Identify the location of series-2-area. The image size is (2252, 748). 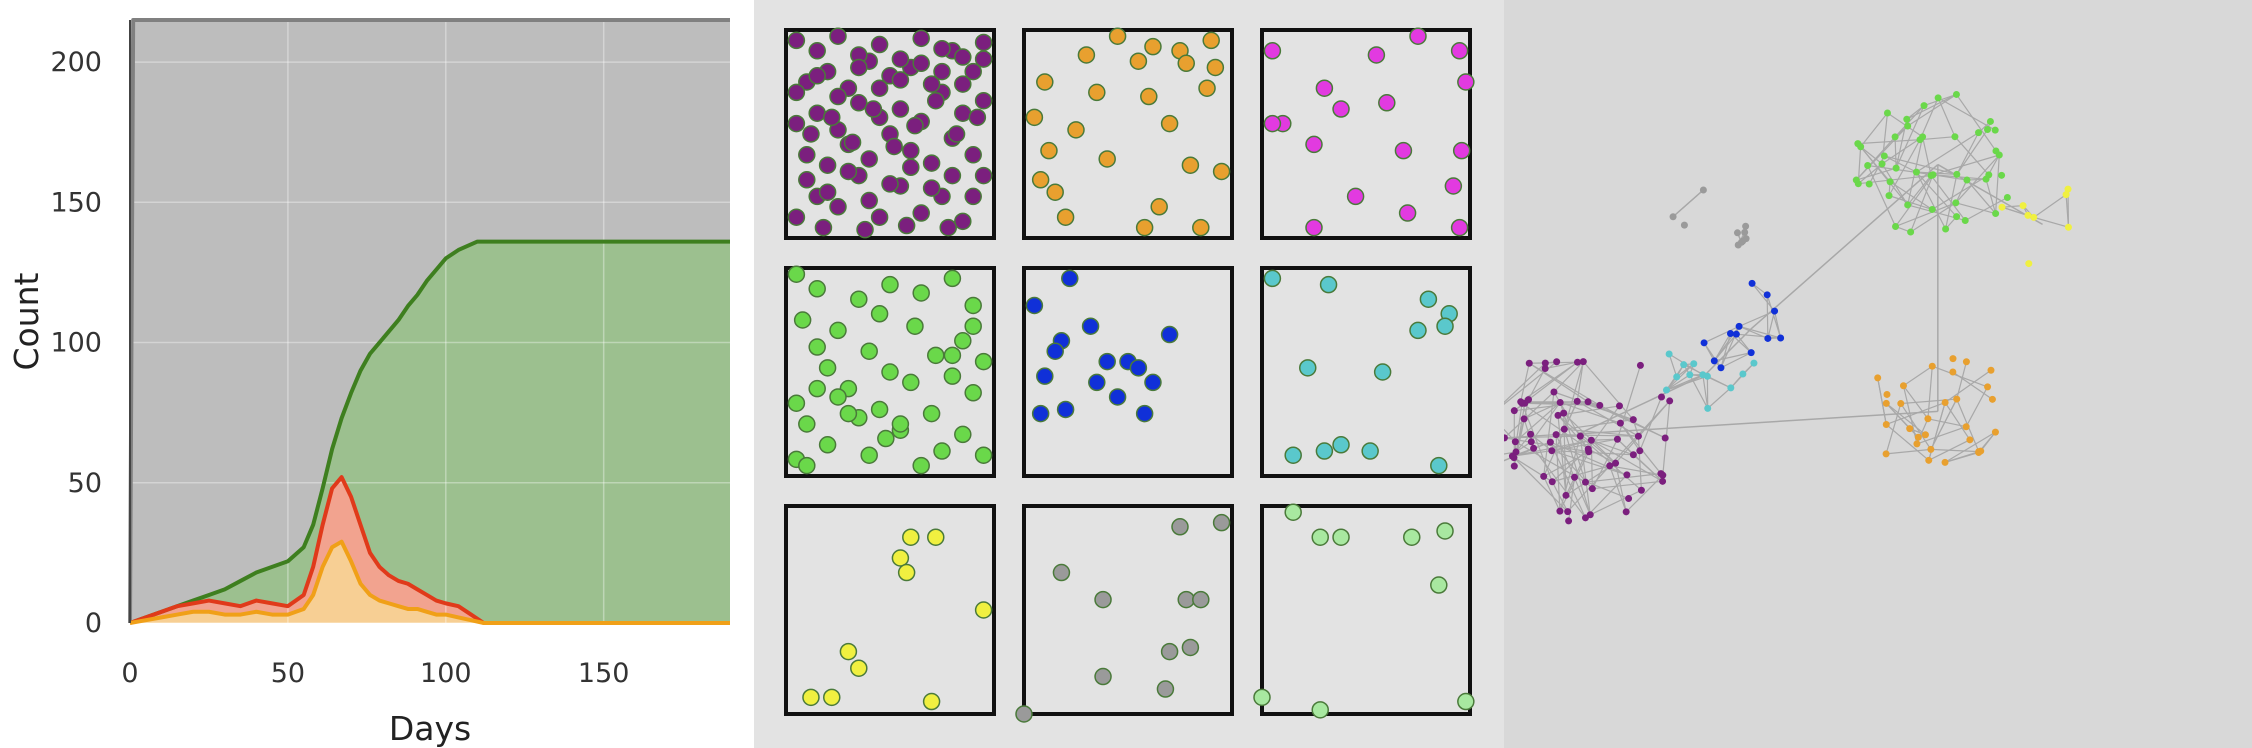
(430, 550).